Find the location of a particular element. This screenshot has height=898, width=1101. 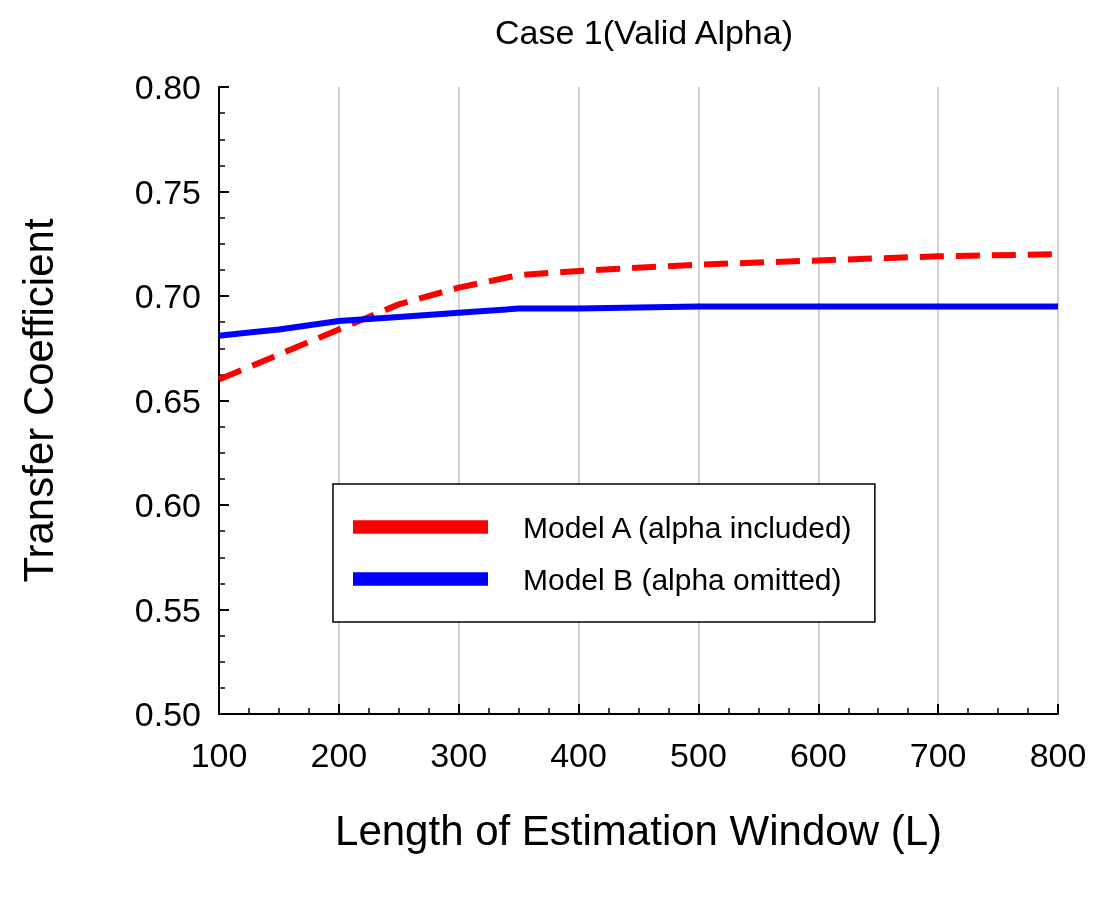

x-tick-label: 200 is located at coordinates (339, 755).